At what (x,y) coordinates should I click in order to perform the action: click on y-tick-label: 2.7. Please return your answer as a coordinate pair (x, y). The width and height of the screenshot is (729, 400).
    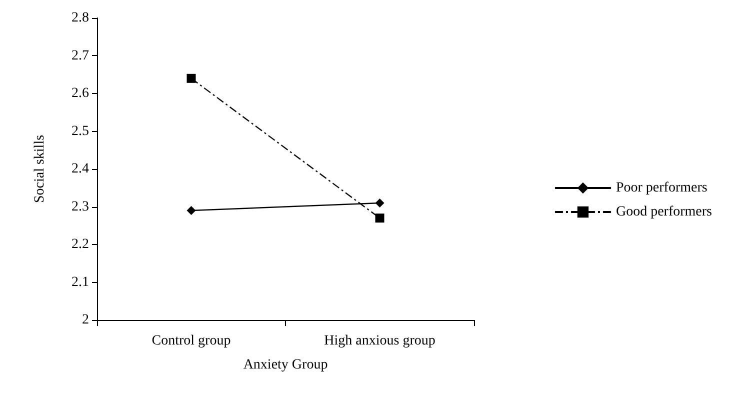
    Looking at the image, I should click on (80, 56).